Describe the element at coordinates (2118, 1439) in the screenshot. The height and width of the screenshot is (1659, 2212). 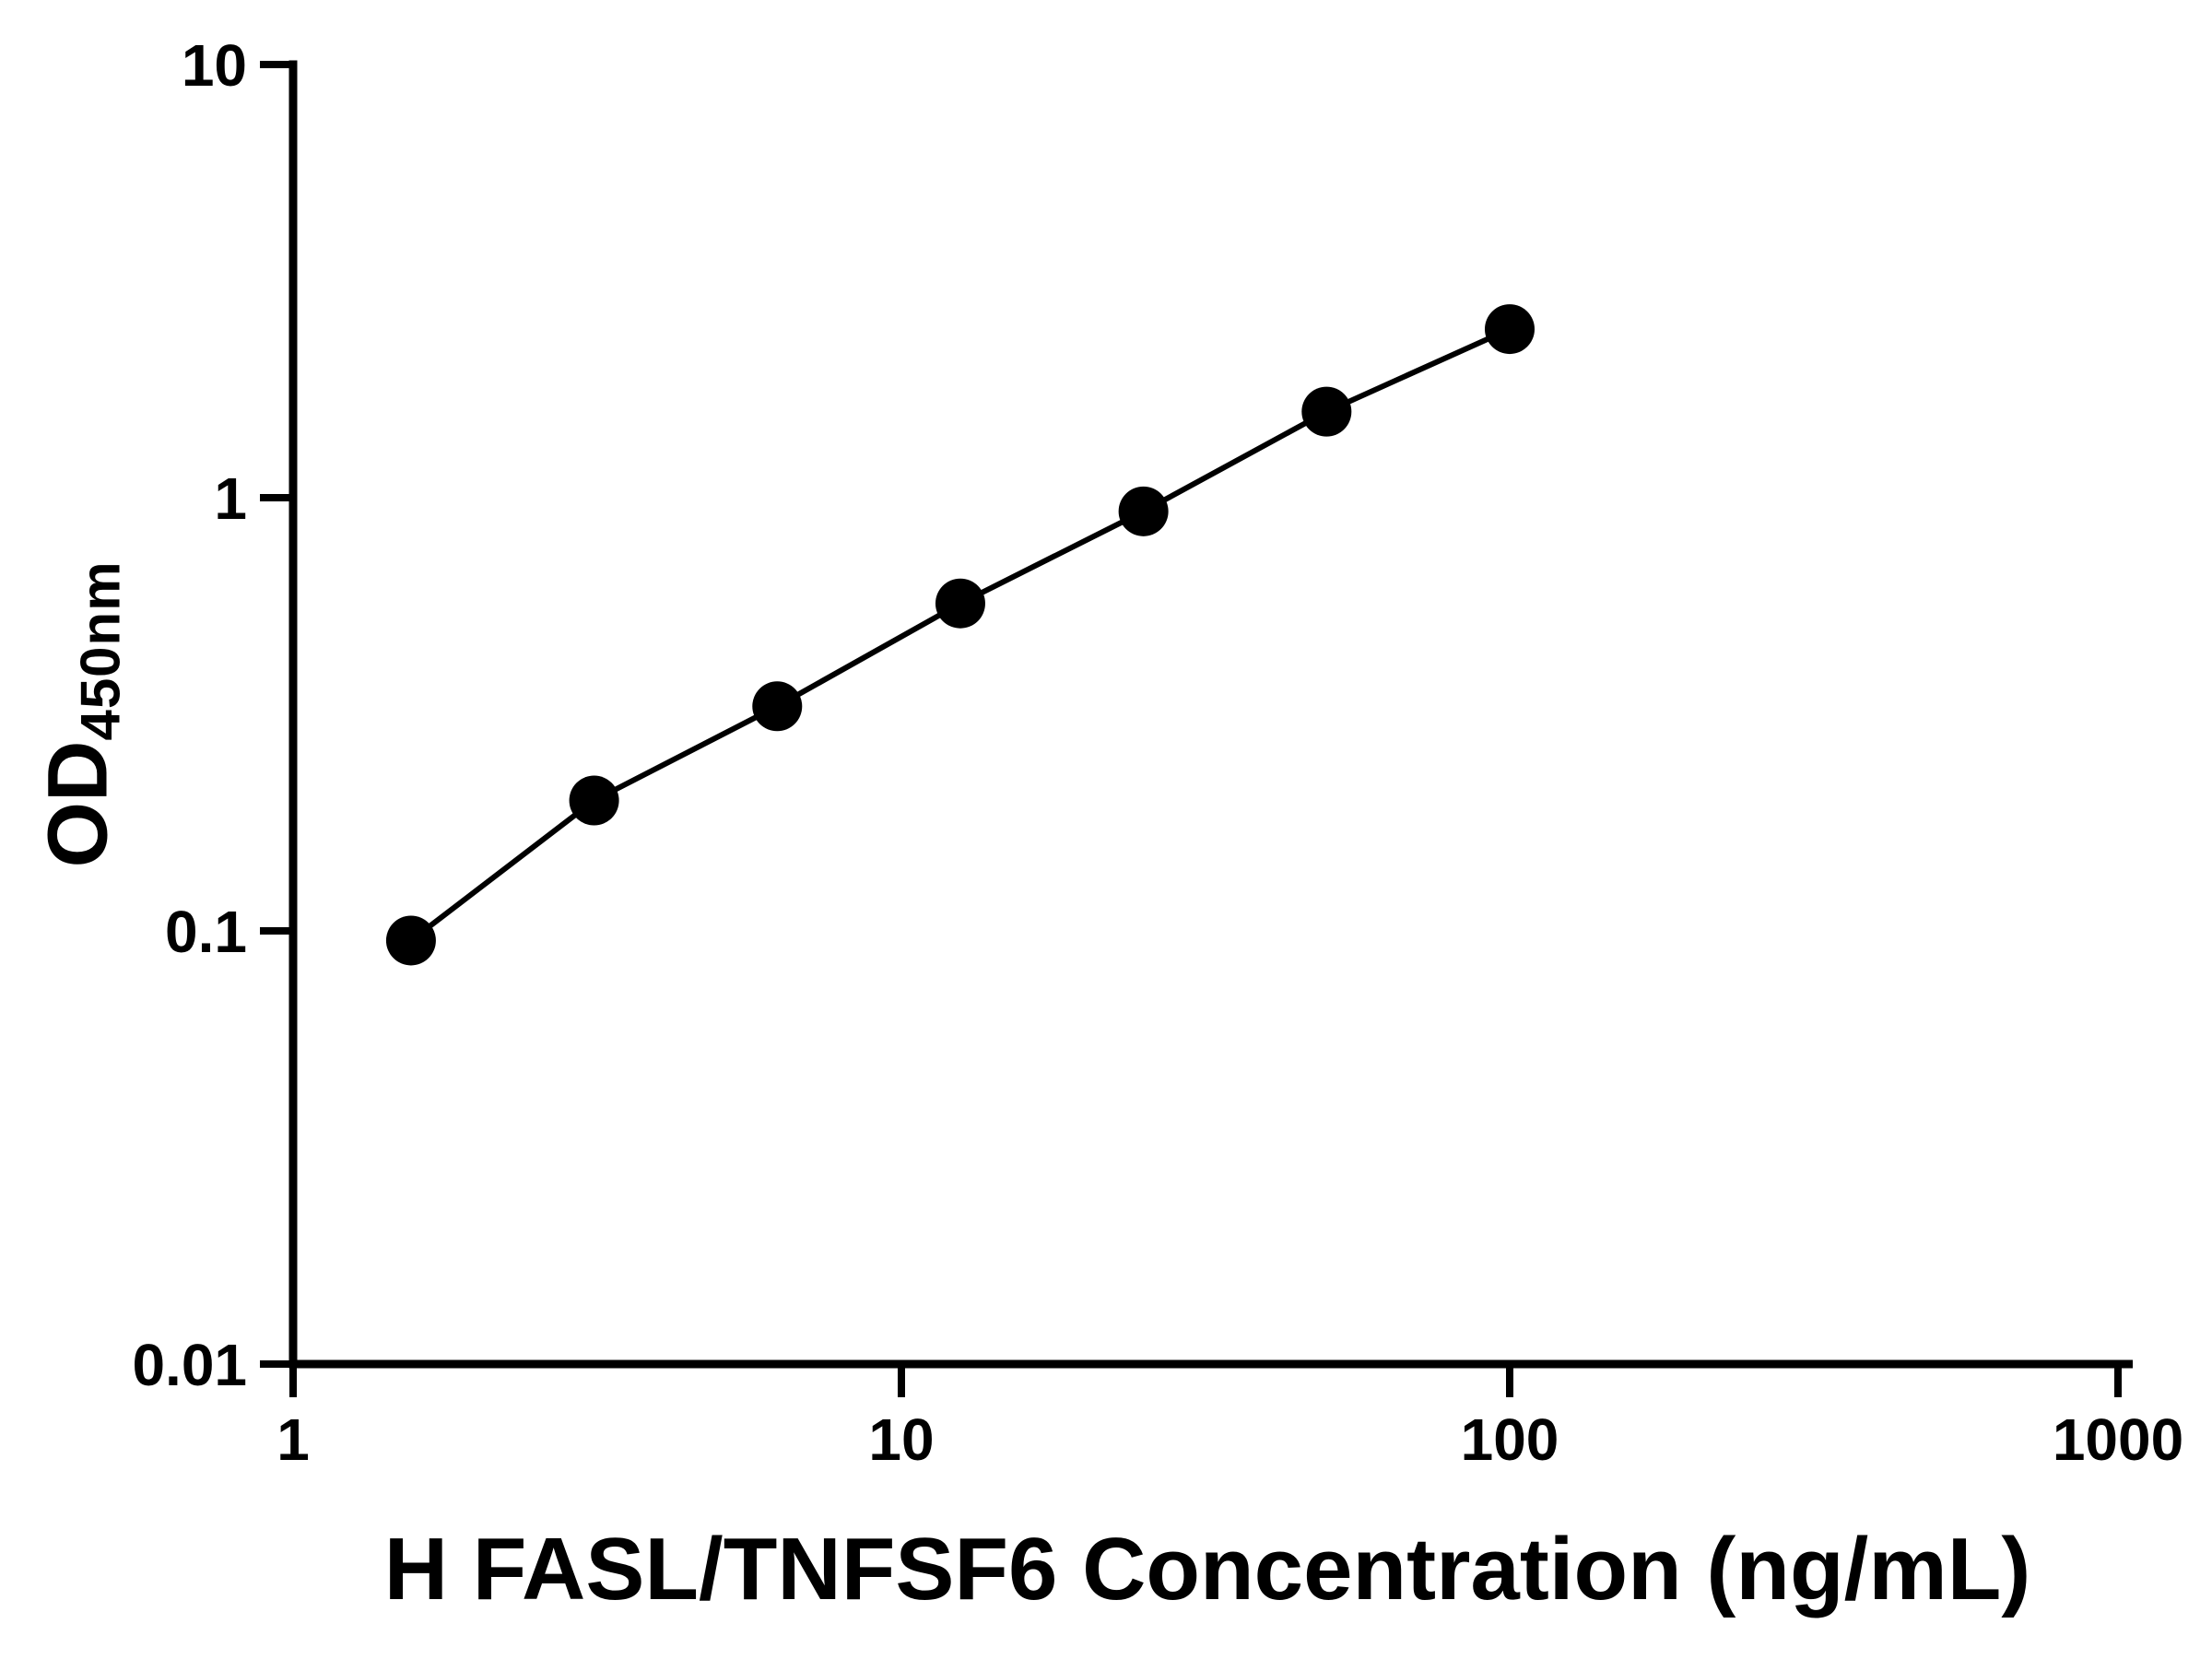
I see `x-axis-tick-label: 1000` at that location.